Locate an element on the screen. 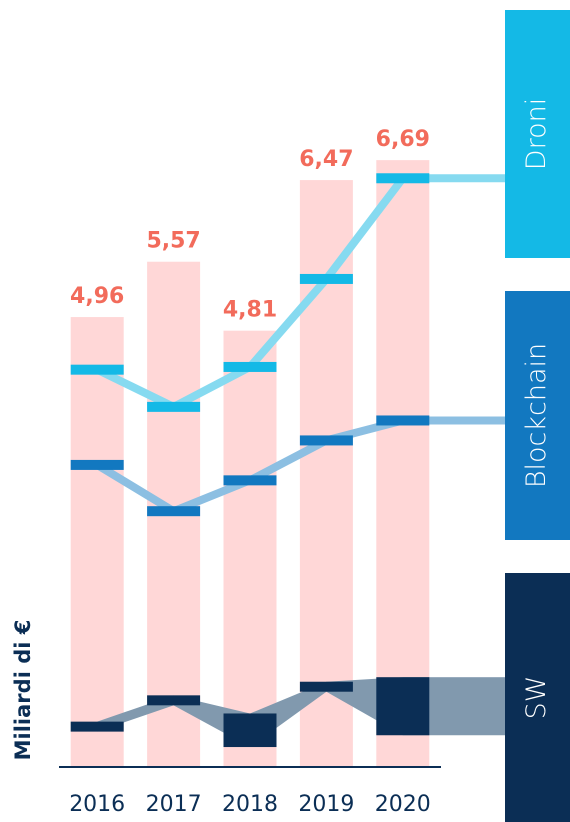  legend-label: Blockchain is located at coordinates (536, 415).